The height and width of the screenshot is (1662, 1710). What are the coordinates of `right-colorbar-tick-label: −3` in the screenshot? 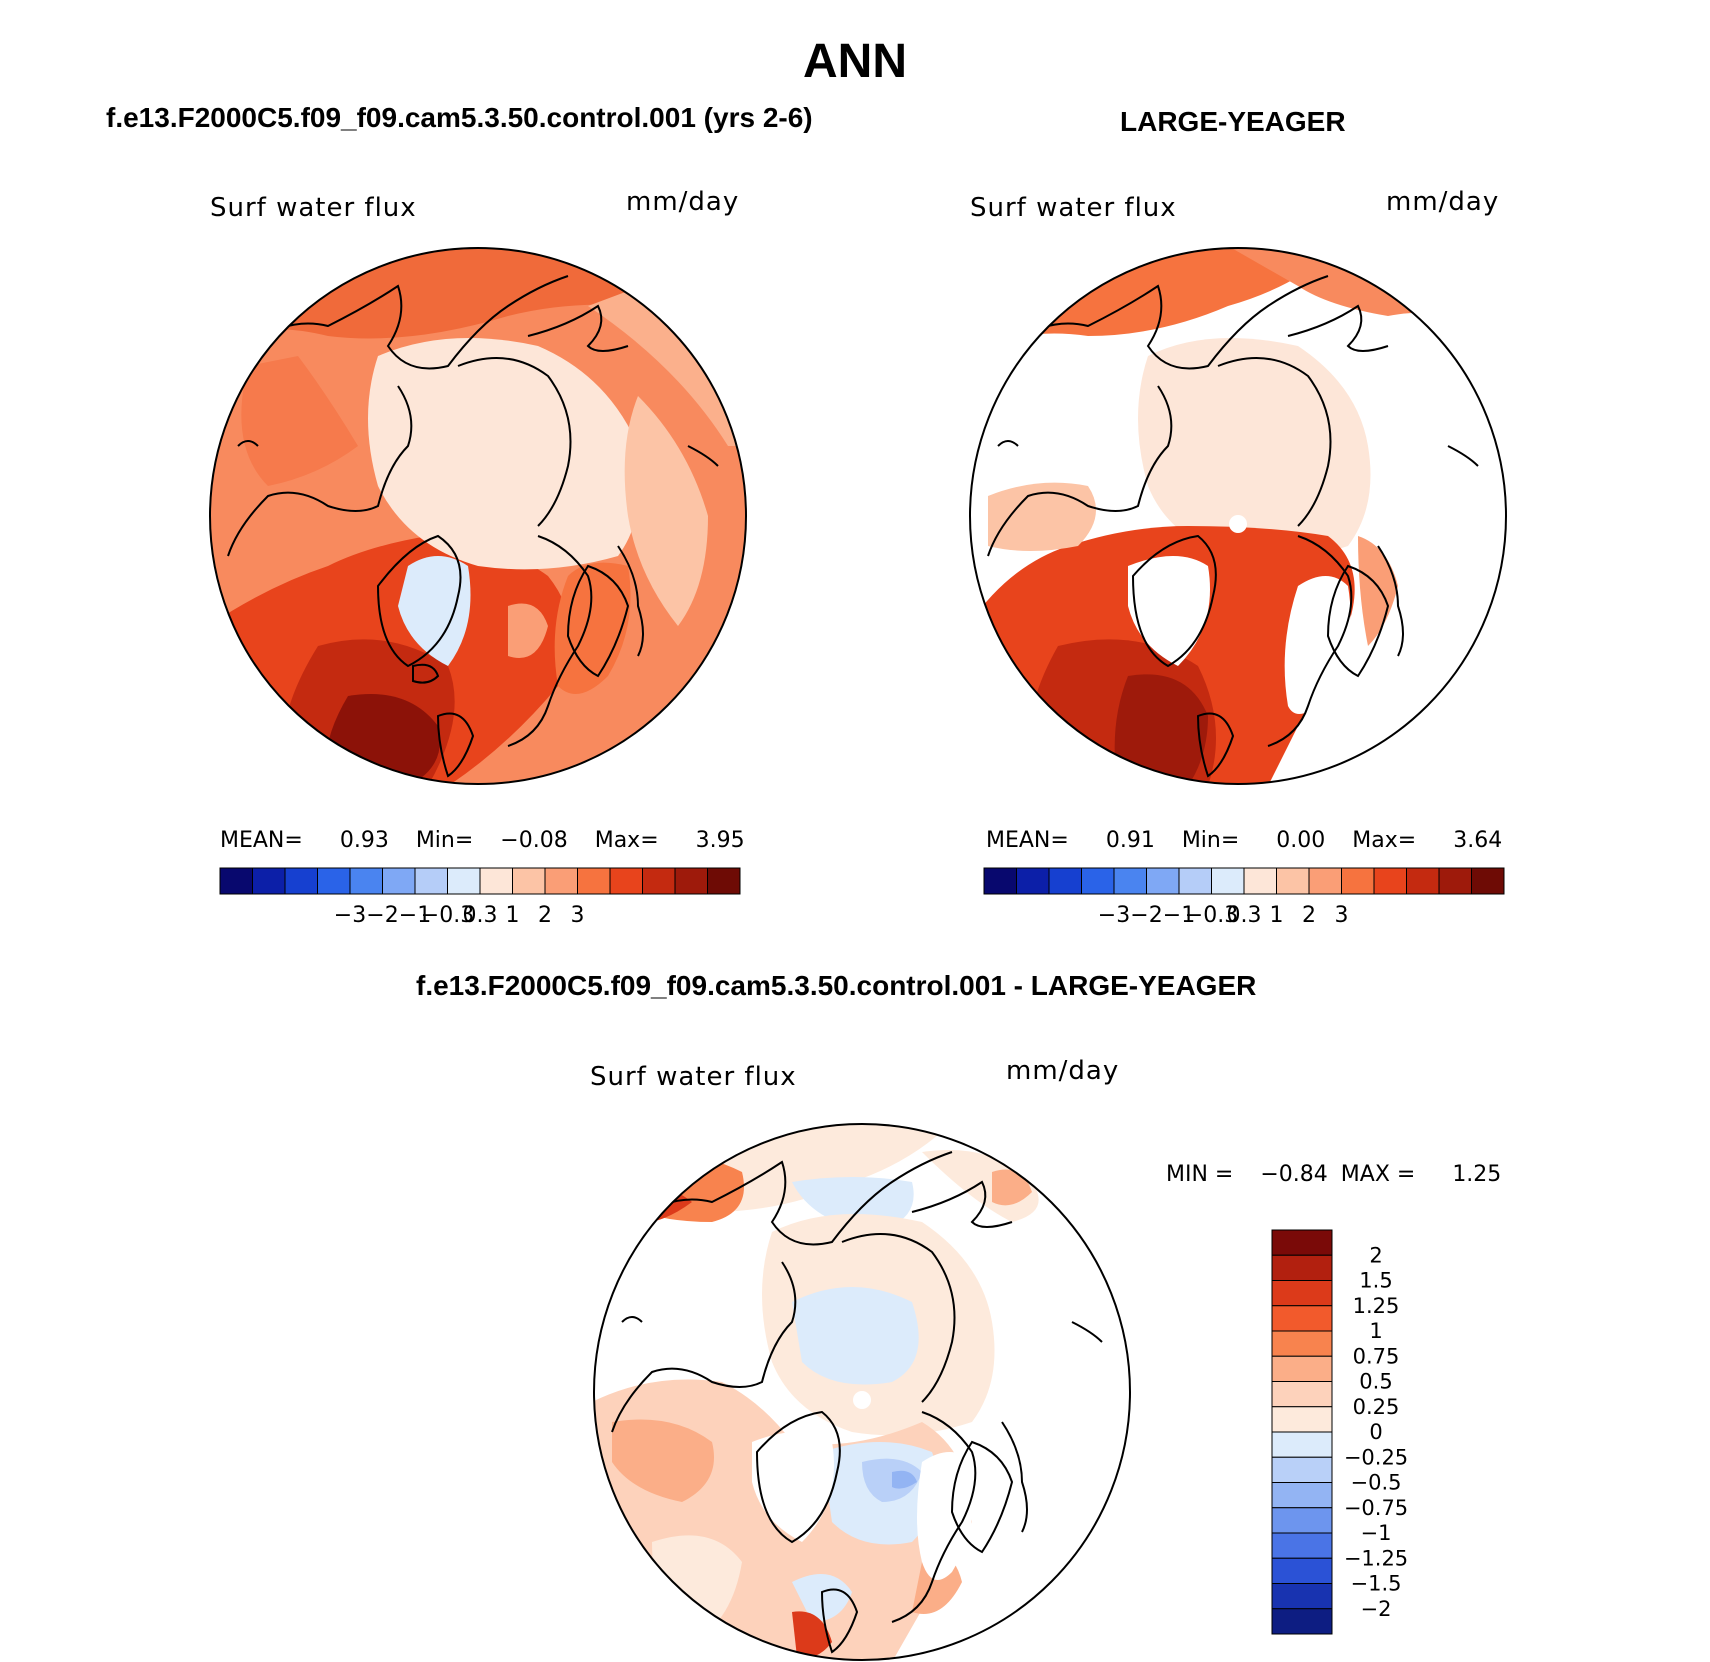 It's located at (1114, 915).